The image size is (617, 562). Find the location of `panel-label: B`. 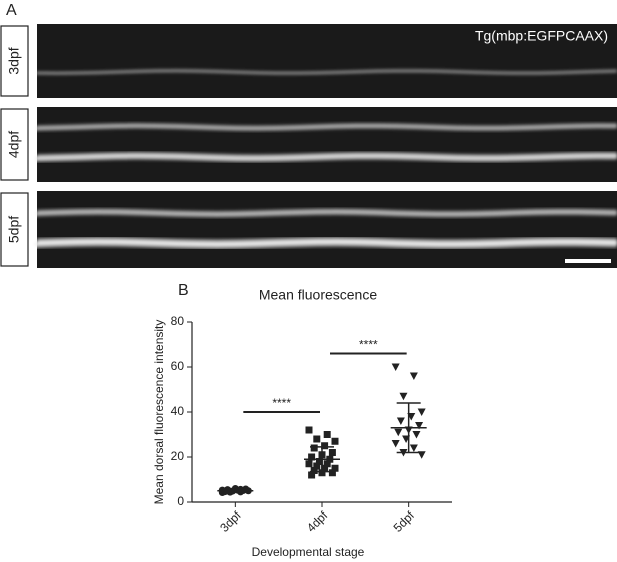

panel-label: B is located at coordinates (183, 290).